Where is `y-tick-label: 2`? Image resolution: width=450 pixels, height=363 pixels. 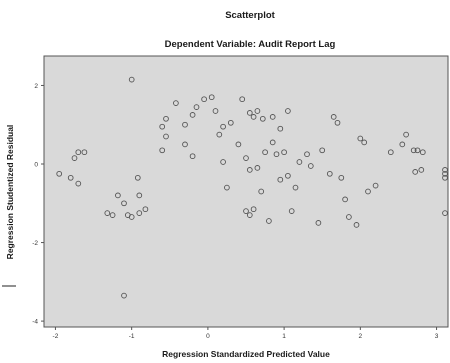
y-tick-label: 2 is located at coordinates (36, 86).